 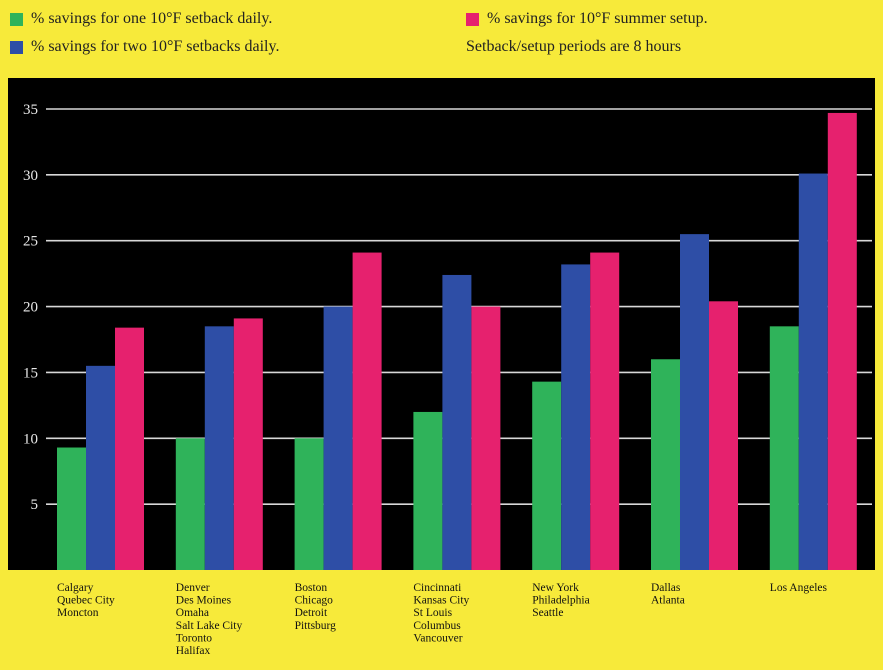 What do you see at coordinates (437, 588) in the screenshot?
I see `x-tick-label-line: Cincinnati` at bounding box center [437, 588].